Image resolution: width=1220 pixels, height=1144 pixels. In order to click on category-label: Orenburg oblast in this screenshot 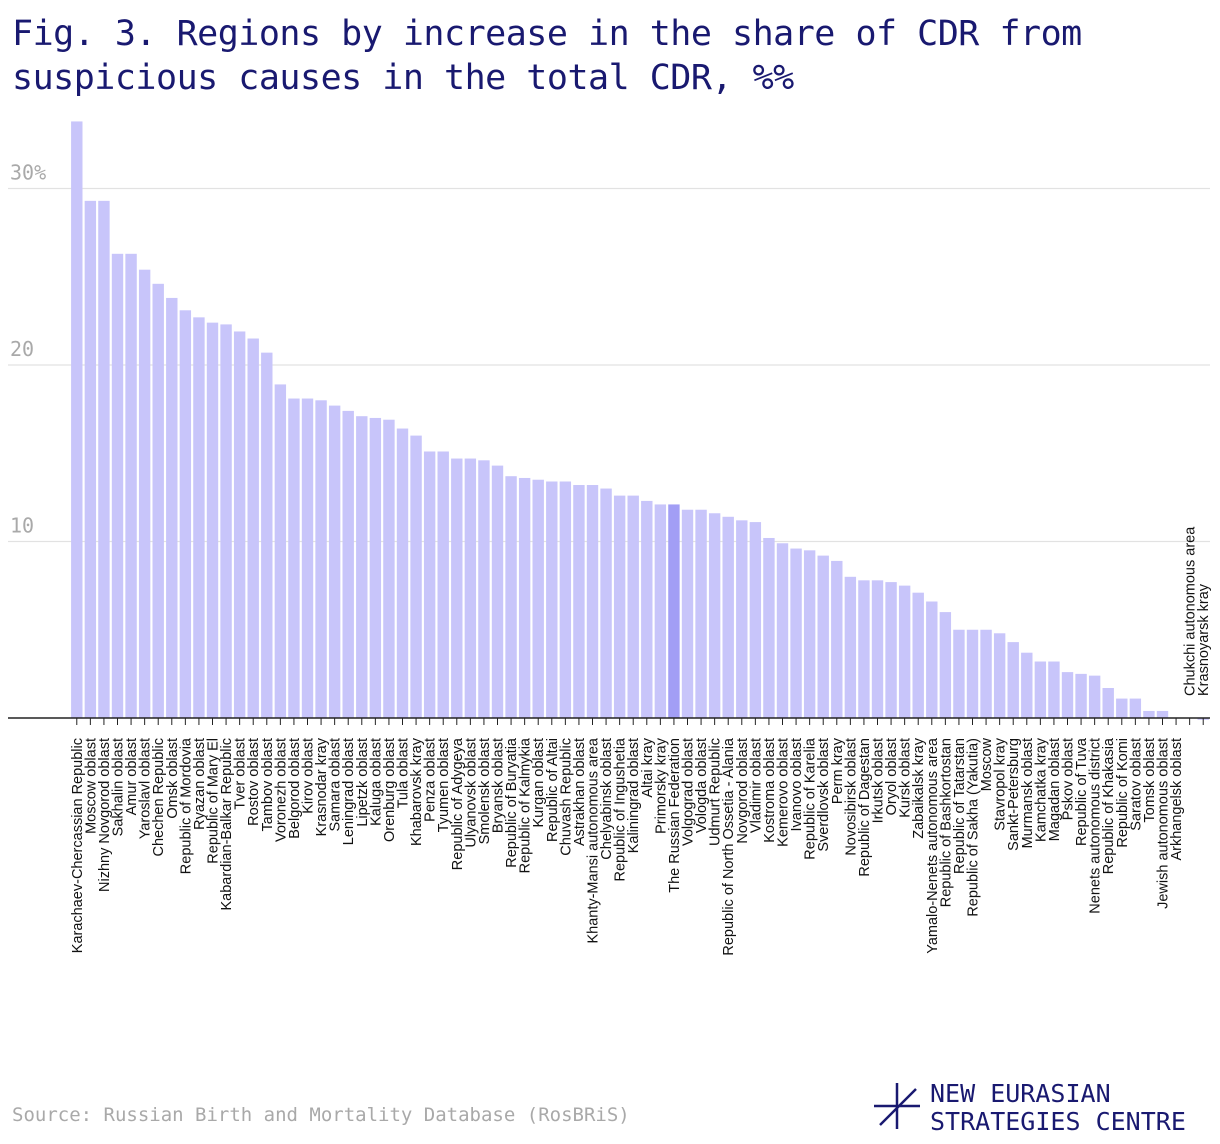, I will do `click(390, 790)`.